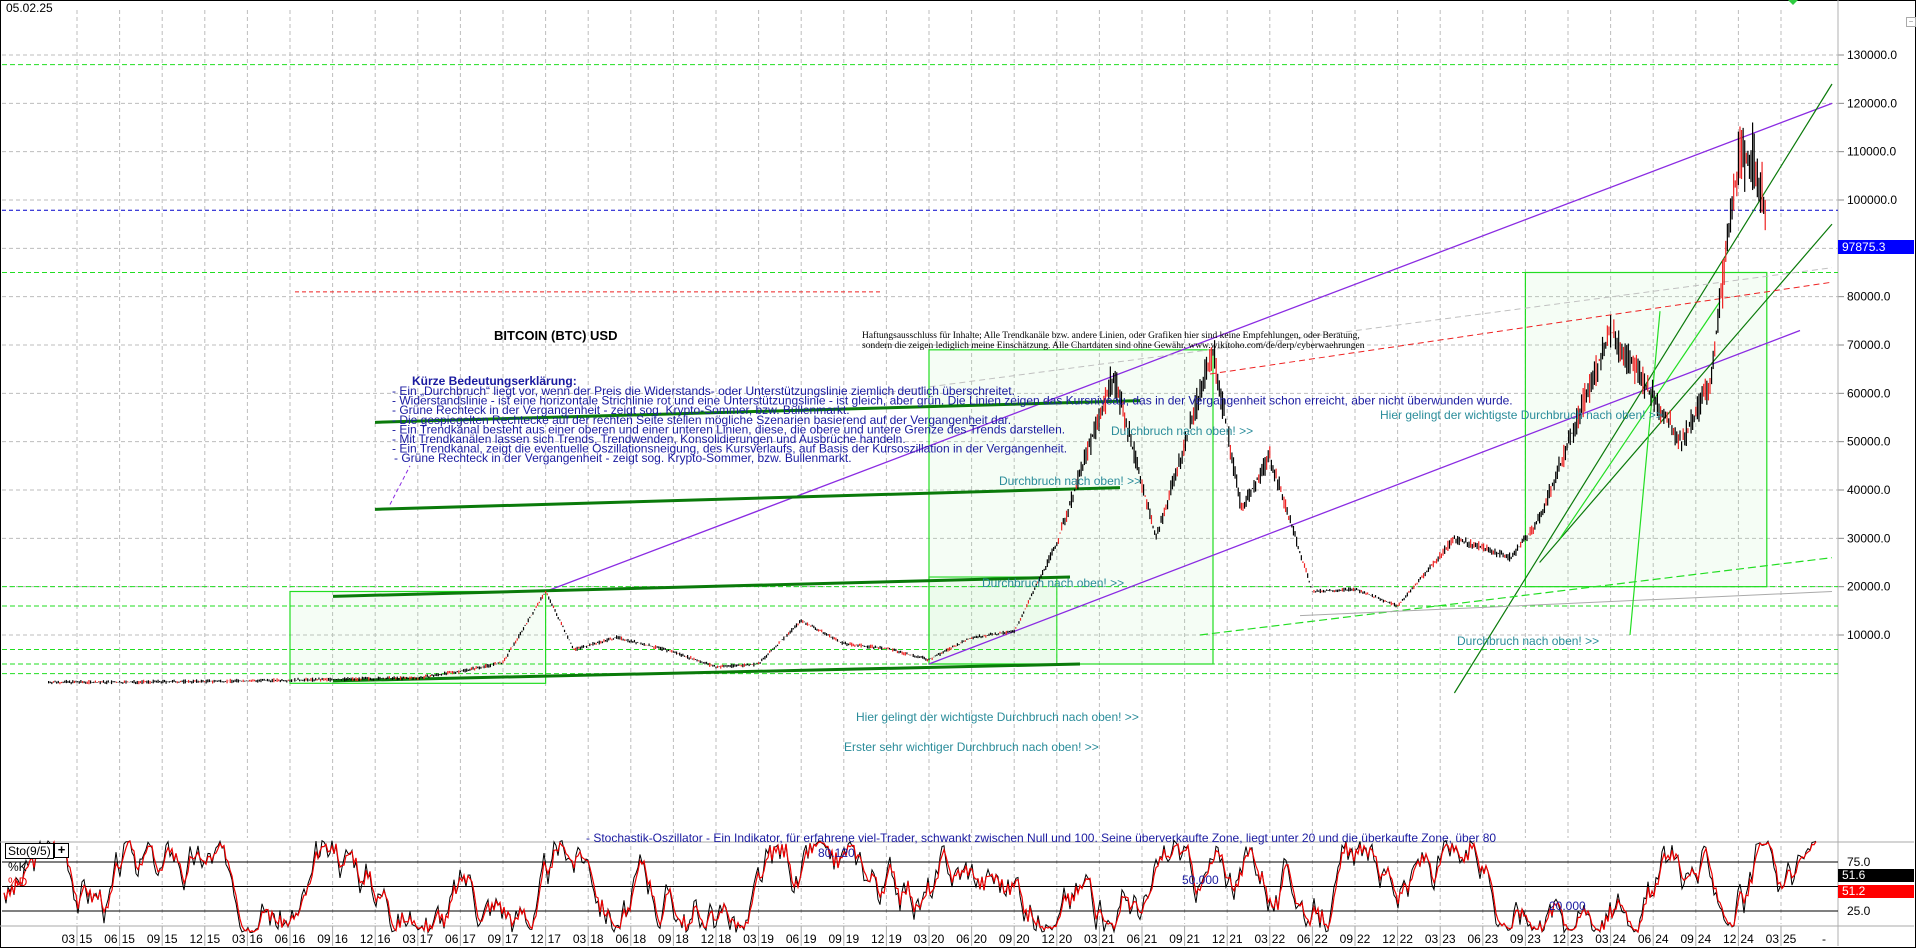  Describe the element at coordinates (1859, 911) in the screenshot. I see `oscillator-tick-label: 25.0` at that location.